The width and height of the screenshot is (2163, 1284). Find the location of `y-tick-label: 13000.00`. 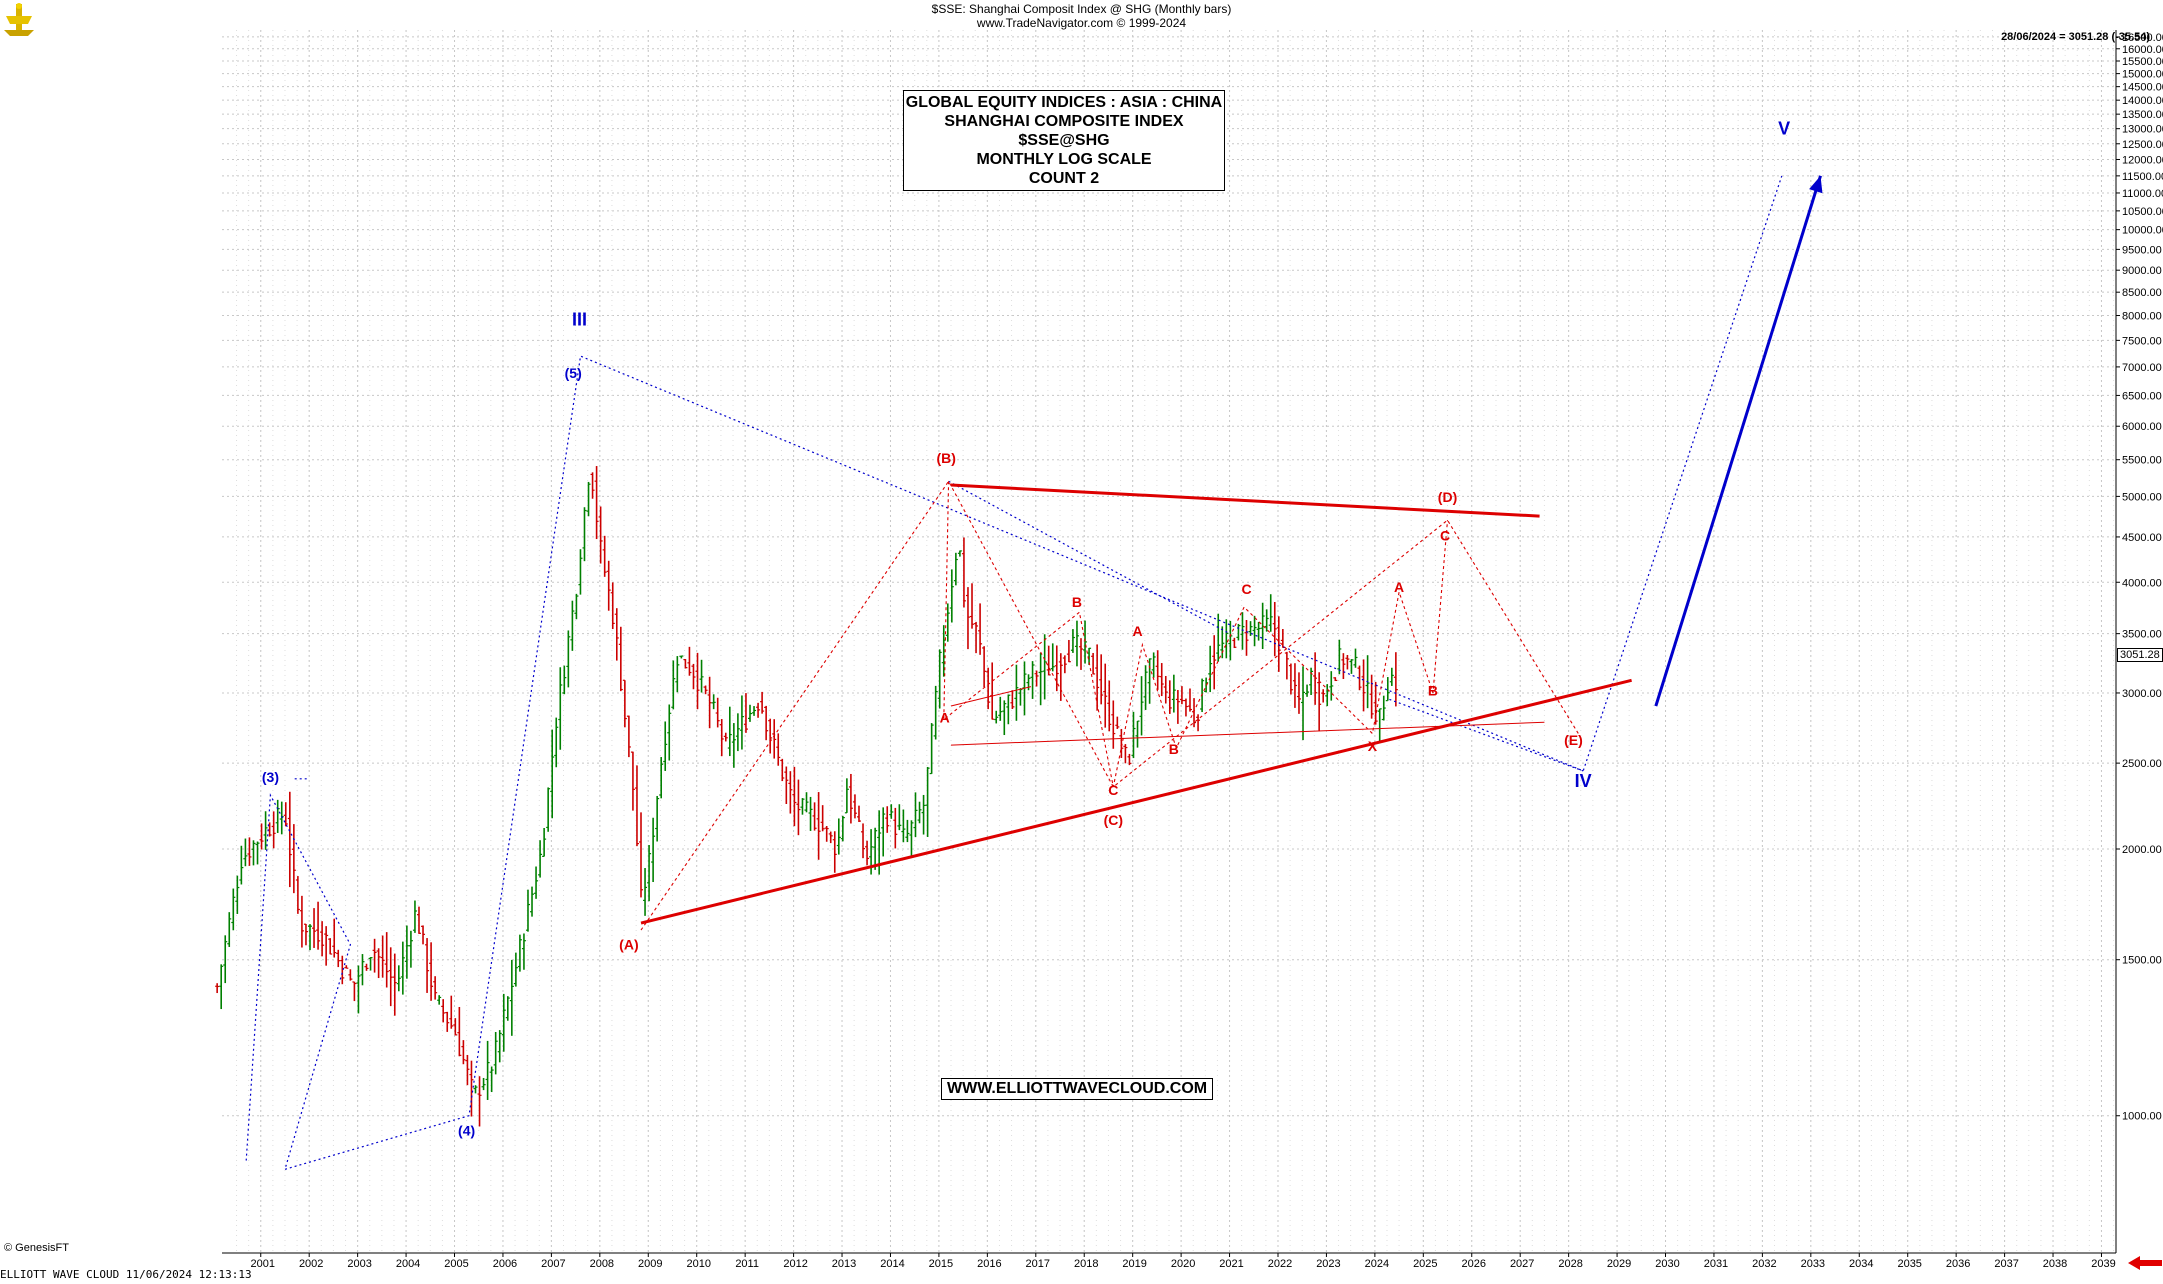

y-tick-label: 13000.00 is located at coordinates (2142, 130).